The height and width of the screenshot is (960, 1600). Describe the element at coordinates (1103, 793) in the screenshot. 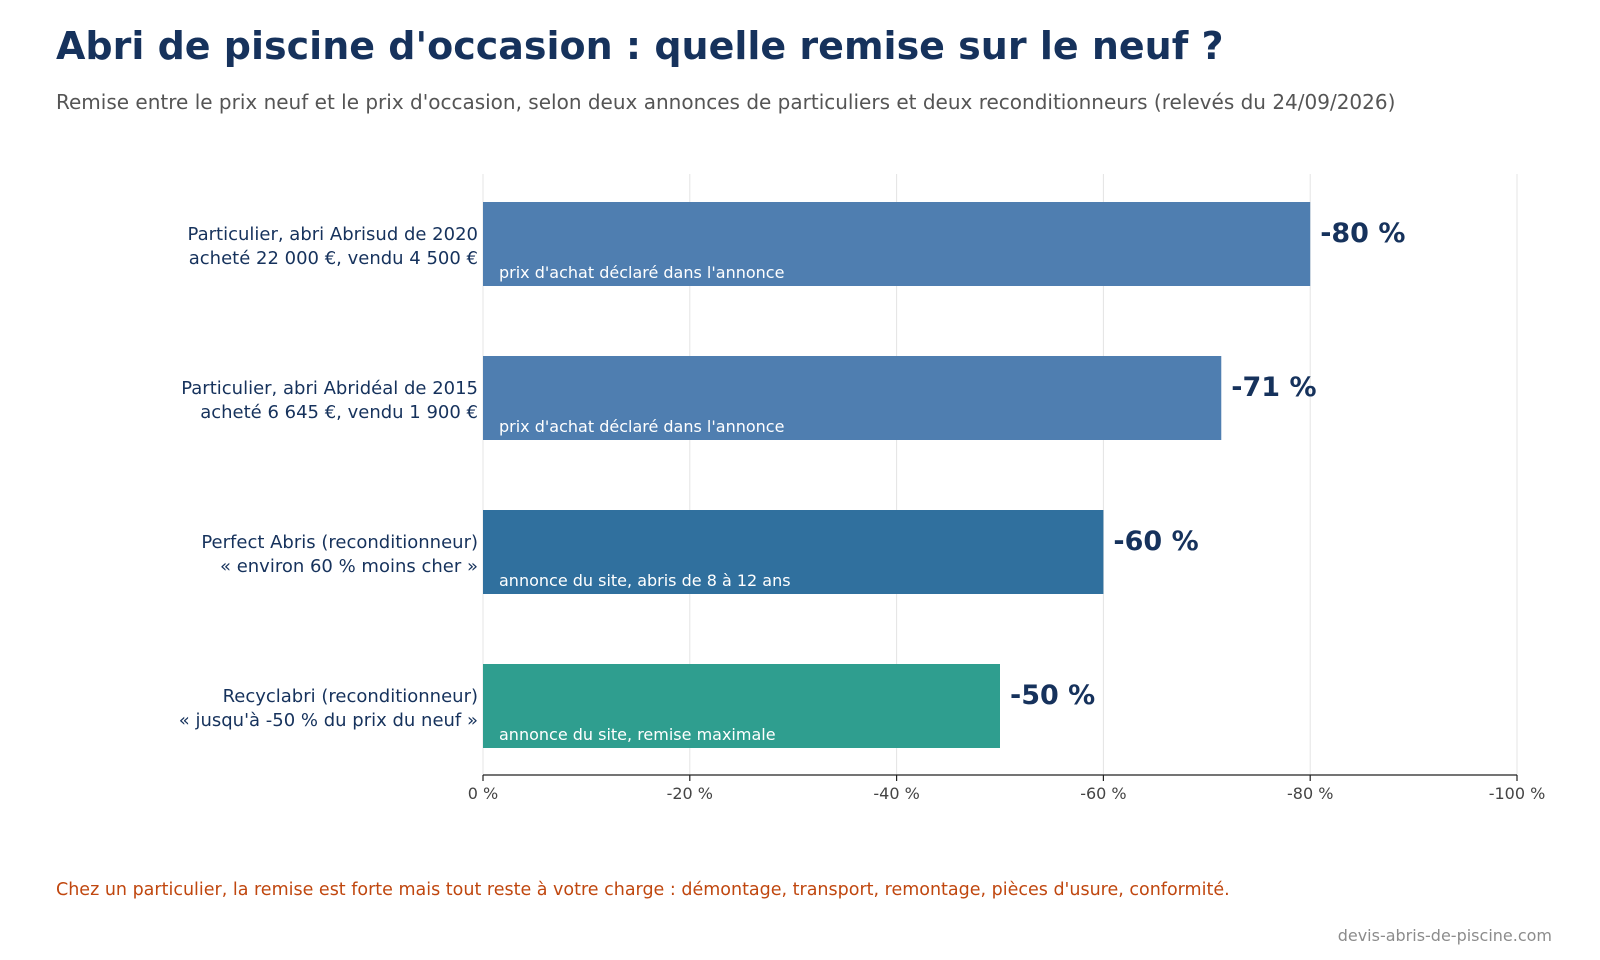

I see `x-tick-label: -60 %` at that location.